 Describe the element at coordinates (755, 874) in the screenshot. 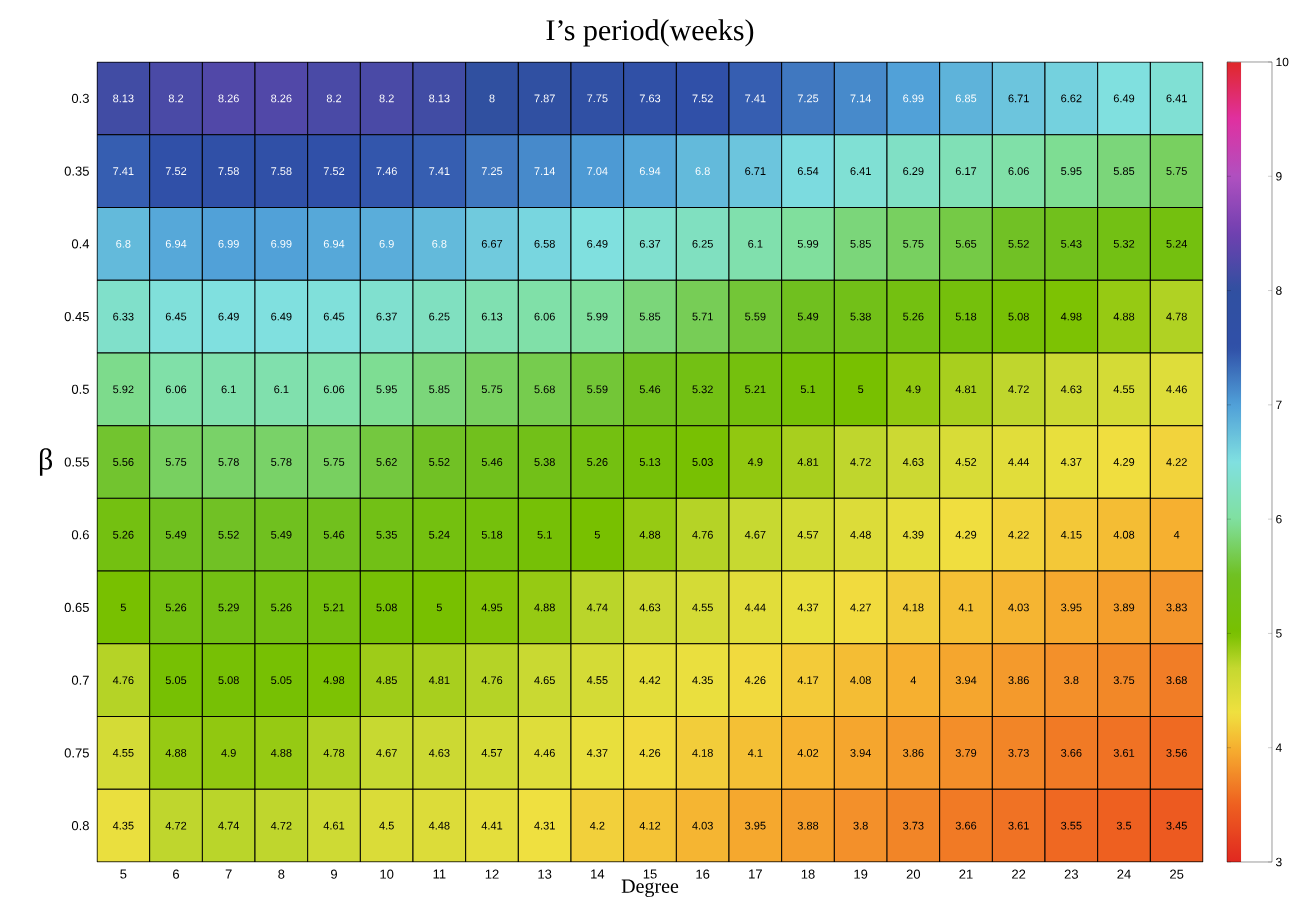

I see `x-tick-label: 17` at that location.